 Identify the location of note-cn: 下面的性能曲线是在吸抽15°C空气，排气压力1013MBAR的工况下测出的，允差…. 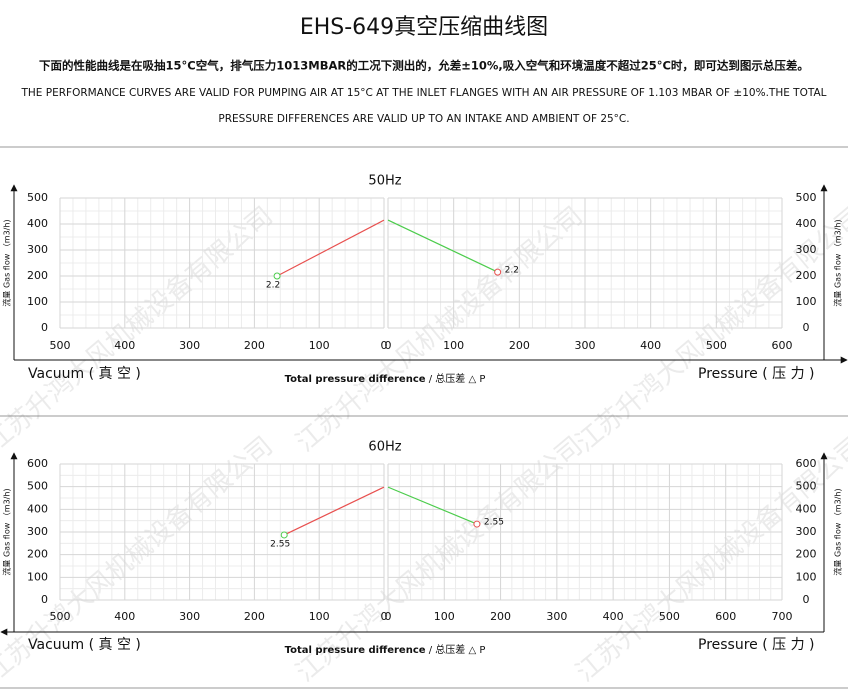
(424, 66).